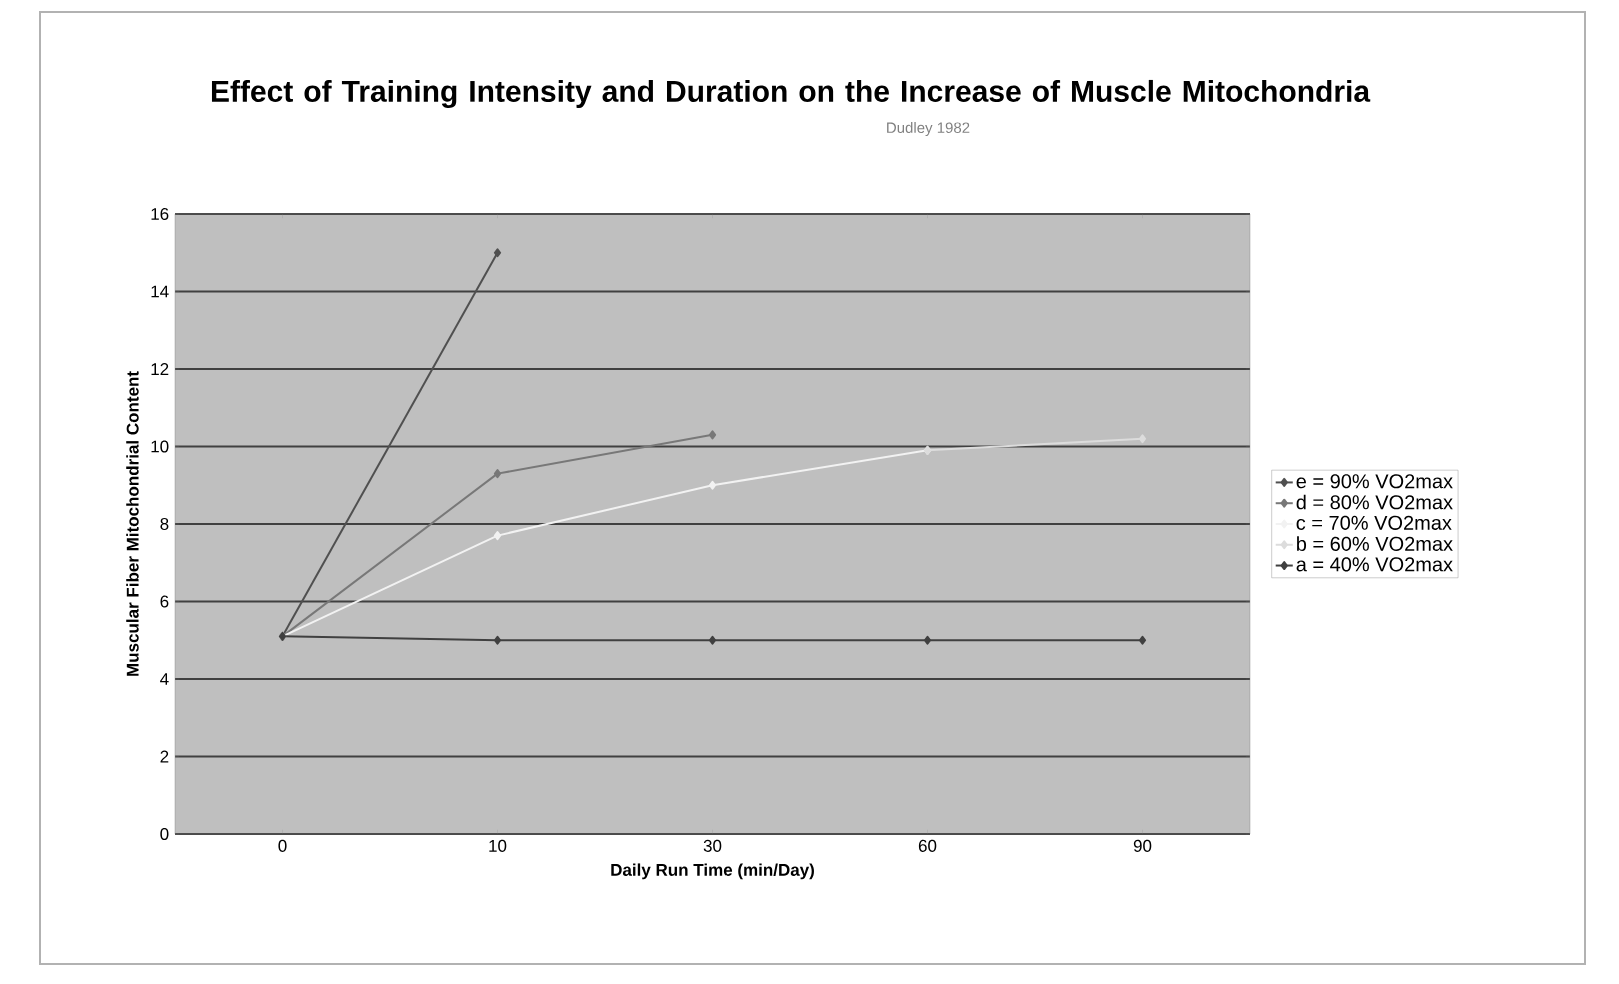  I want to click on x-tick-label: 0, so click(282, 845).